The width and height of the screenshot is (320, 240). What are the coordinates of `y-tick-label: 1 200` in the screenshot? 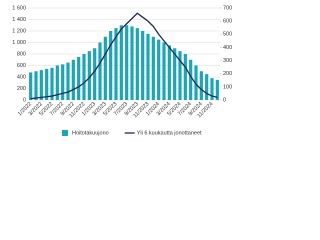 It's located at (19, 31).